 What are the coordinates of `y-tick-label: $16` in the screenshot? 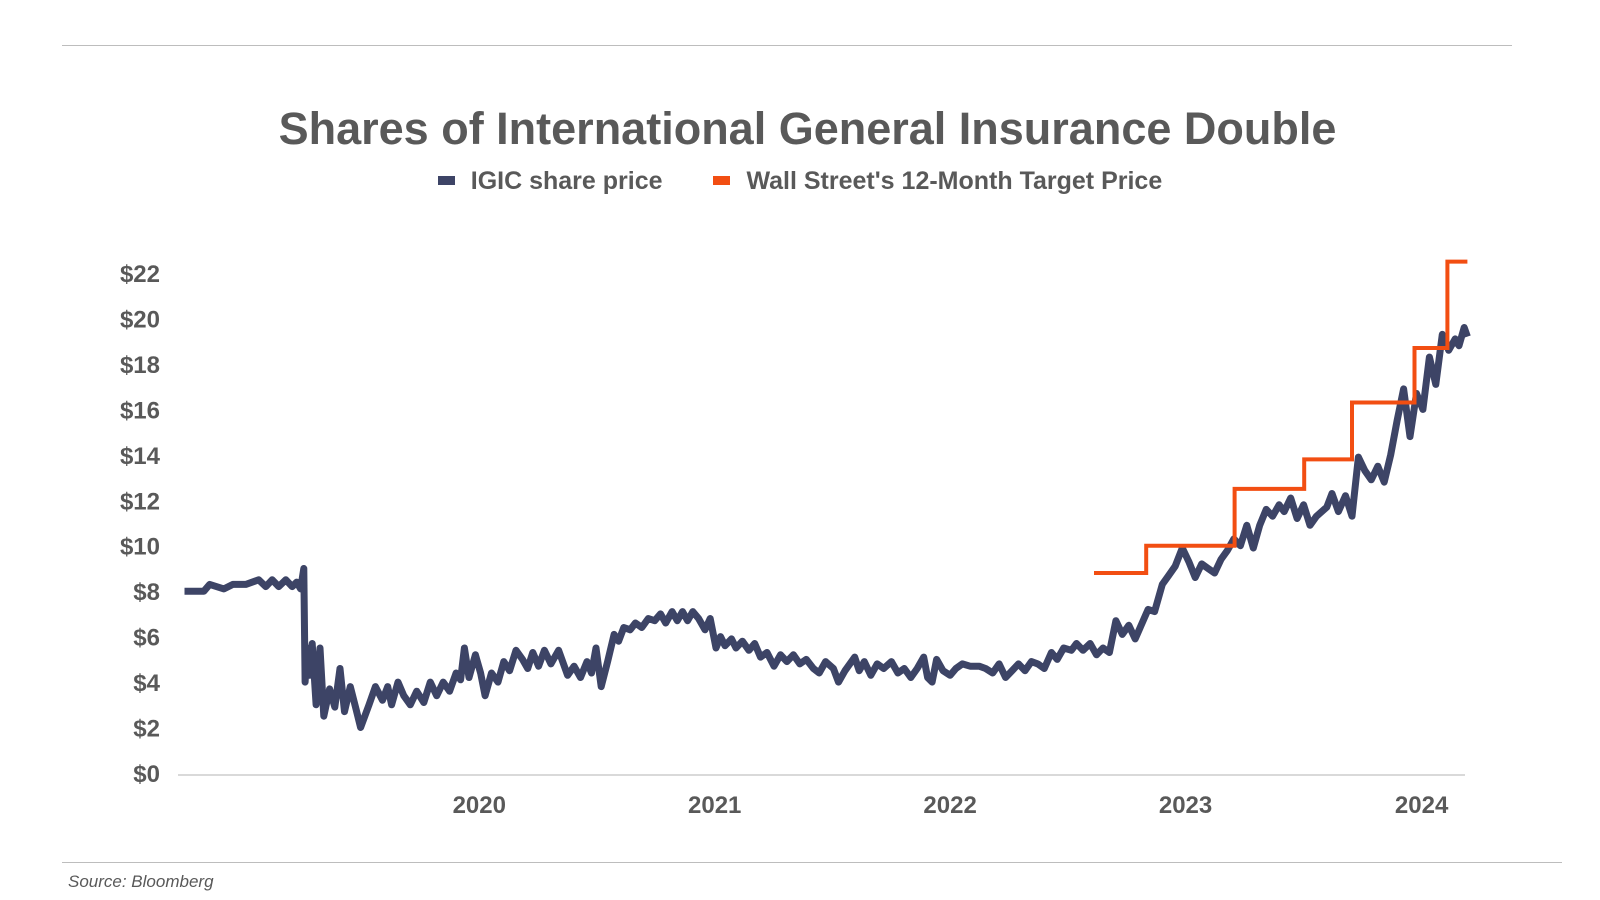 It's located at (140, 410).